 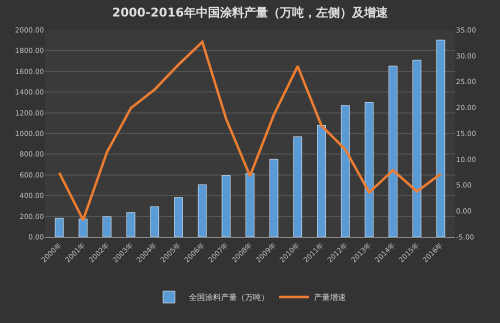 I want to click on chart-title: 2000-2016年中国涂料产量（万吨，左侧）及增速, so click(x=250, y=12).